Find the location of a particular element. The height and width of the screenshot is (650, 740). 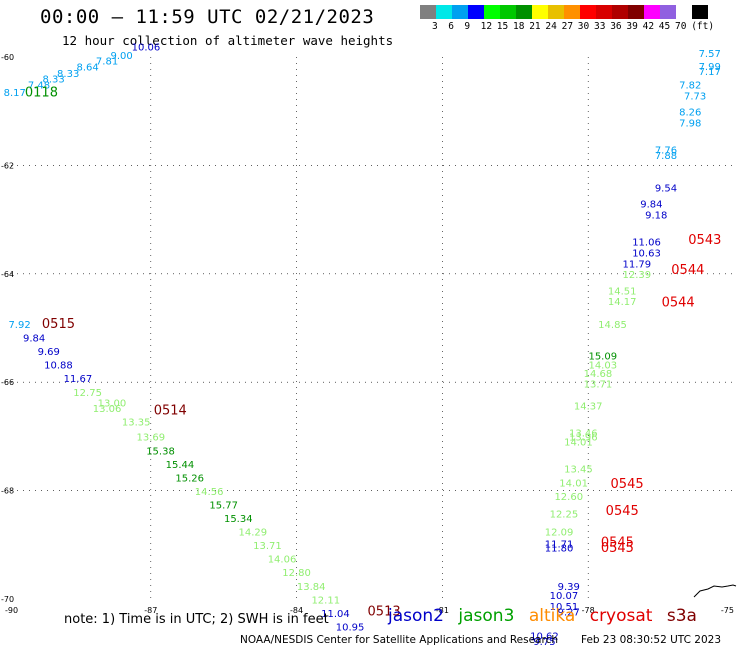

axis-tick-label: -62 is located at coordinates (7, 165).